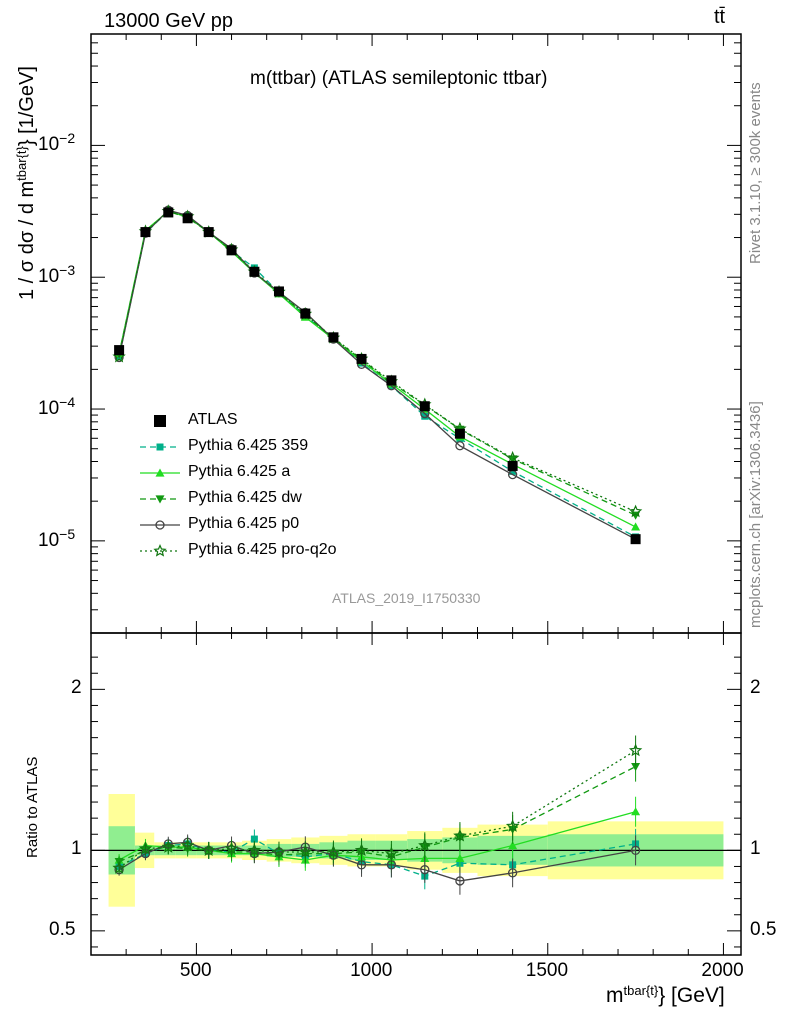 This screenshot has height=1024, width=786. What do you see at coordinates (248, 445) in the screenshot?
I see `legend-label: Pythia 6.425 359` at bounding box center [248, 445].